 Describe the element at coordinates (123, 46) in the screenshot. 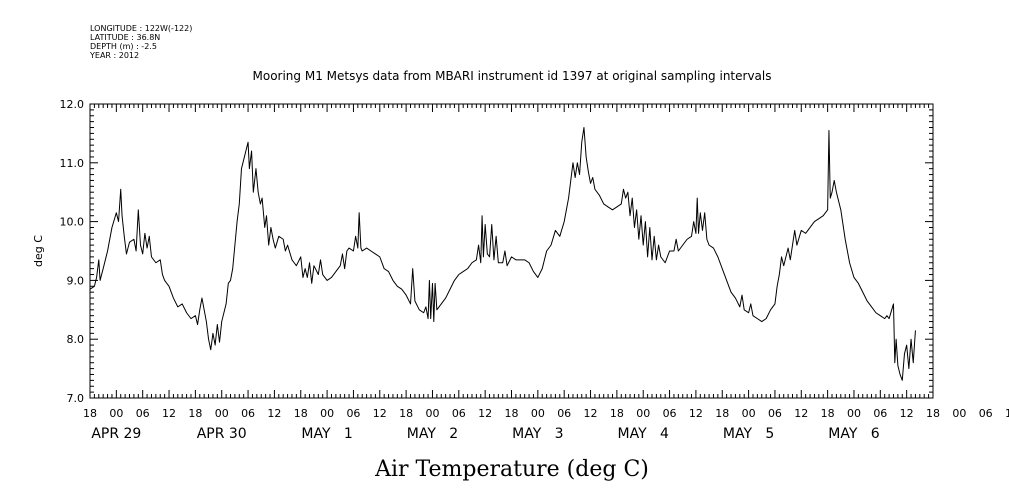

I see `metadata-line: DEPTH (m) : -2.5` at that location.